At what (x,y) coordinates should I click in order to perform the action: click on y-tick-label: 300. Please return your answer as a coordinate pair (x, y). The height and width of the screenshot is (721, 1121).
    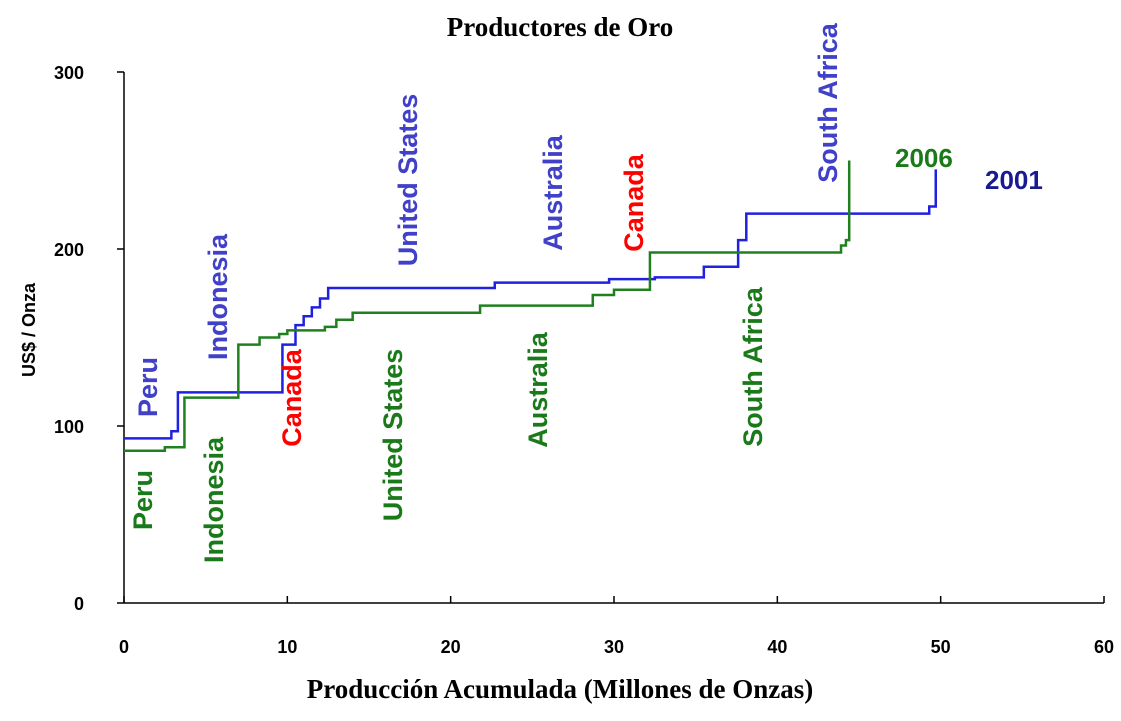
    Looking at the image, I should click on (69, 73).